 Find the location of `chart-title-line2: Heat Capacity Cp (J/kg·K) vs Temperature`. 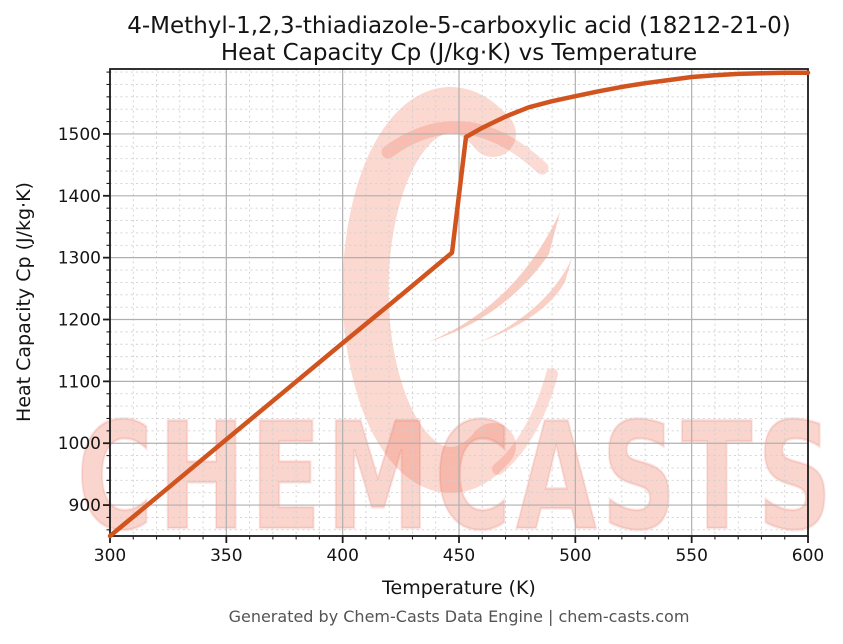

chart-title-line2: Heat Capacity Cp (J/kg·K) vs Temperature is located at coordinates (459, 53).